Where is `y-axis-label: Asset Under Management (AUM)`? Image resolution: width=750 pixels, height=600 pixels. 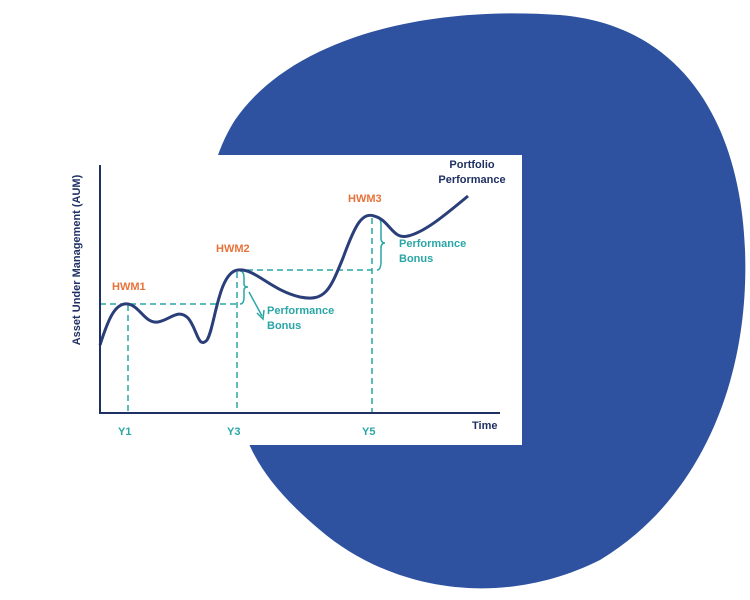 y-axis-label: Asset Under Management (AUM) is located at coordinates (77, 259).